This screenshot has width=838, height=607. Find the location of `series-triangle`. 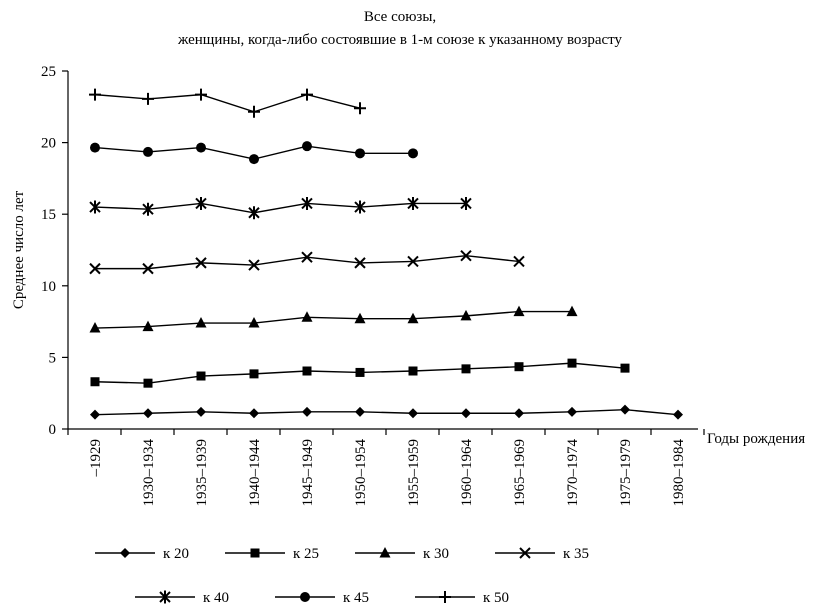

series-triangle is located at coordinates (333, 319).